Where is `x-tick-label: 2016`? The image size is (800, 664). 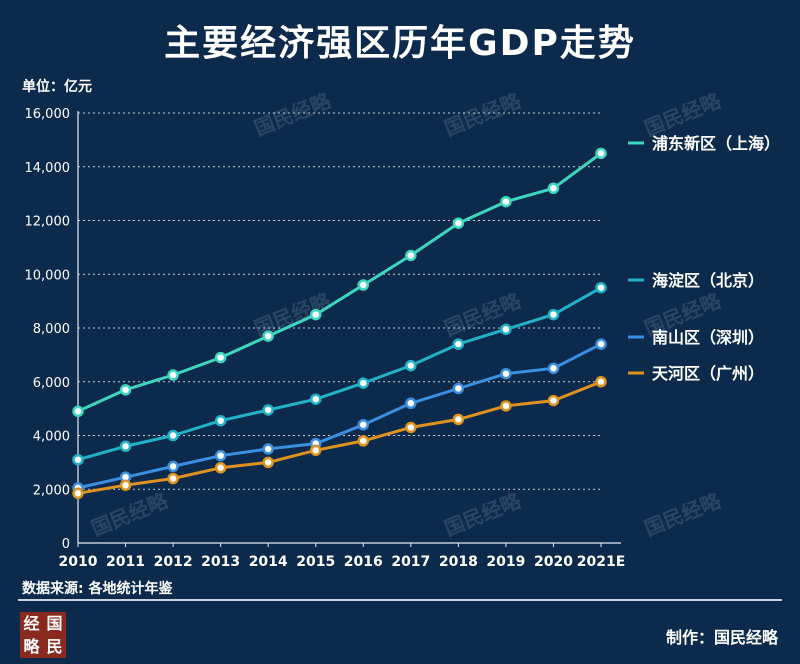
x-tick-label: 2016 is located at coordinates (363, 562).